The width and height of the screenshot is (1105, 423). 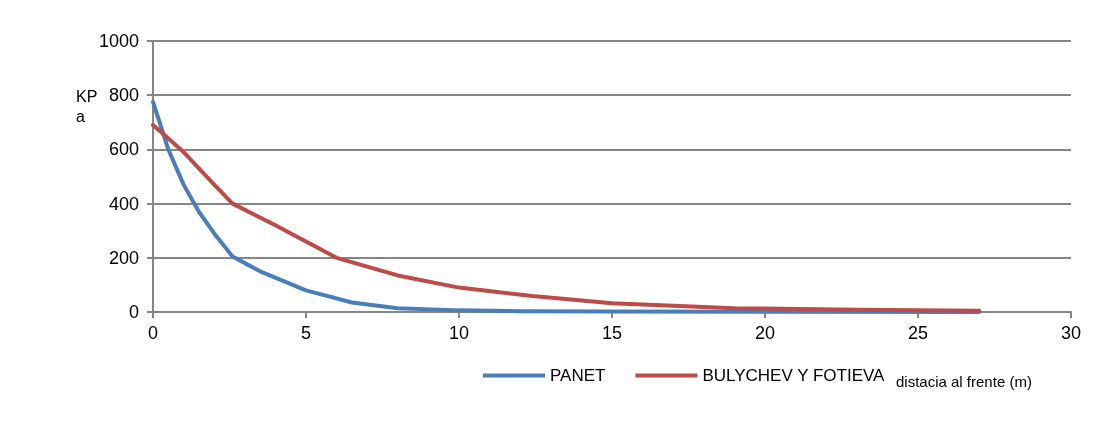 What do you see at coordinates (794, 375) in the screenshot?
I see `legend-label: BULYCHEV Y FOTIEVA` at bounding box center [794, 375].